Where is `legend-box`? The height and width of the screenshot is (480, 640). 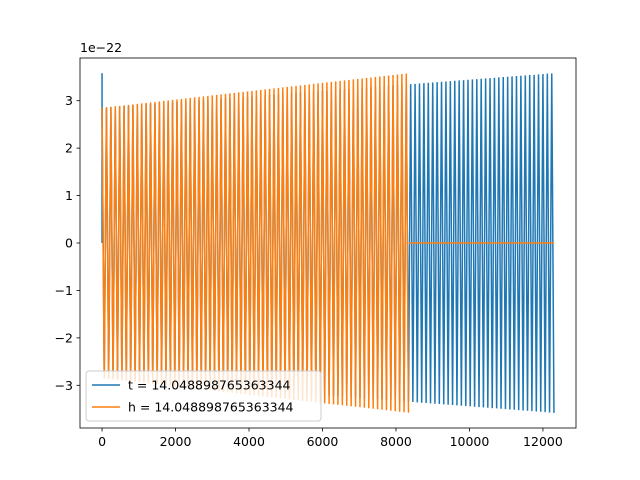 legend-box is located at coordinates (203, 396).